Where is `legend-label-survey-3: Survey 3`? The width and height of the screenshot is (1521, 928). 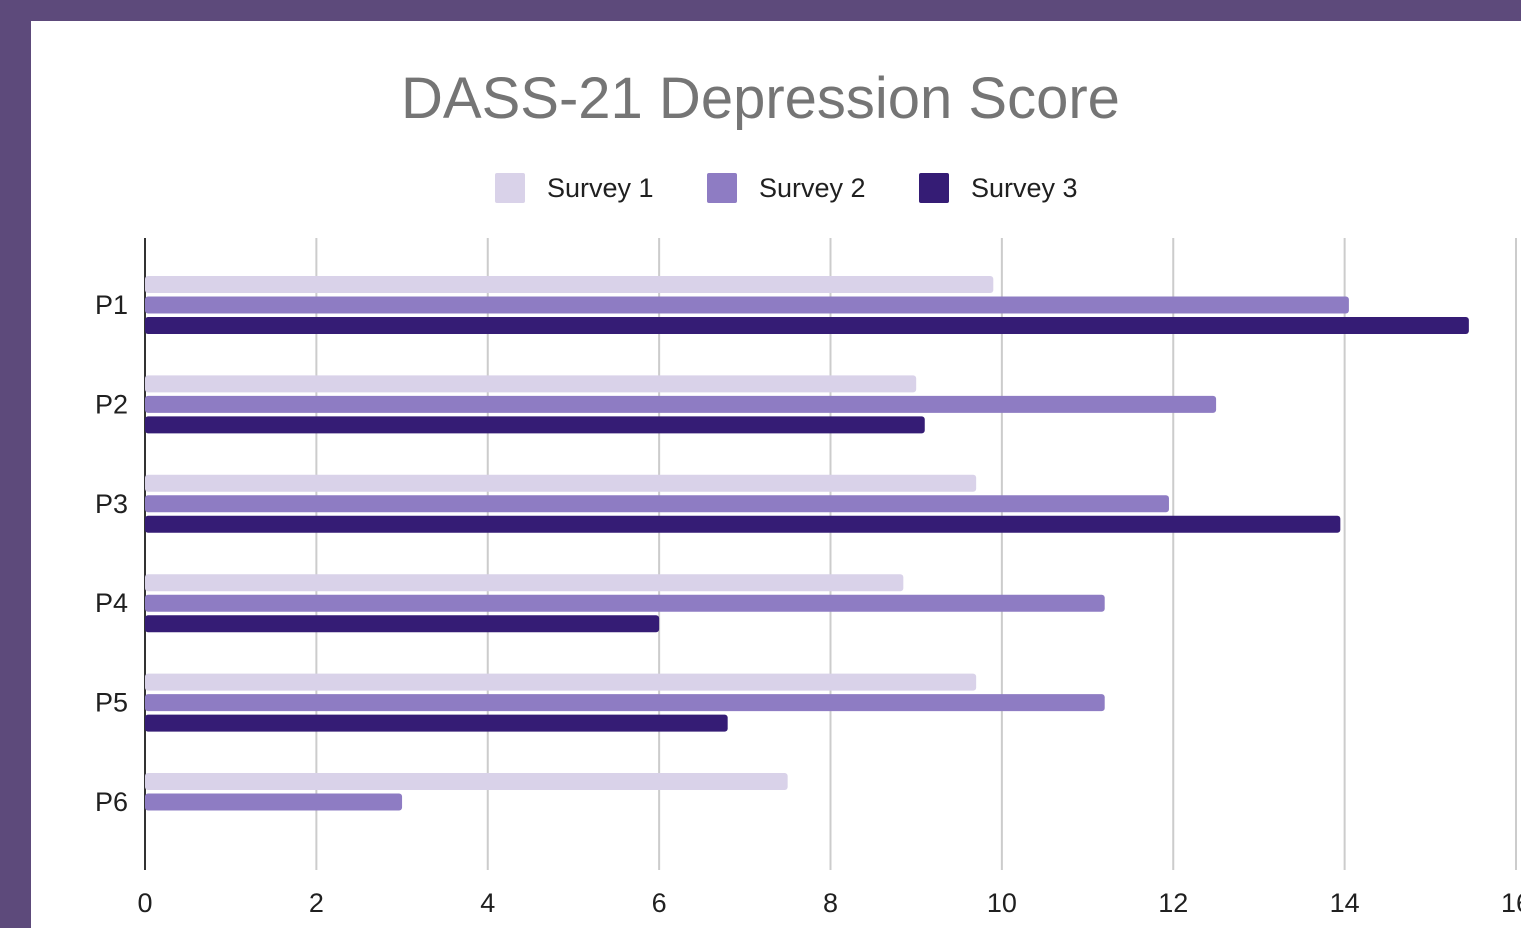 legend-label-survey-3: Survey 3 is located at coordinates (1024, 188).